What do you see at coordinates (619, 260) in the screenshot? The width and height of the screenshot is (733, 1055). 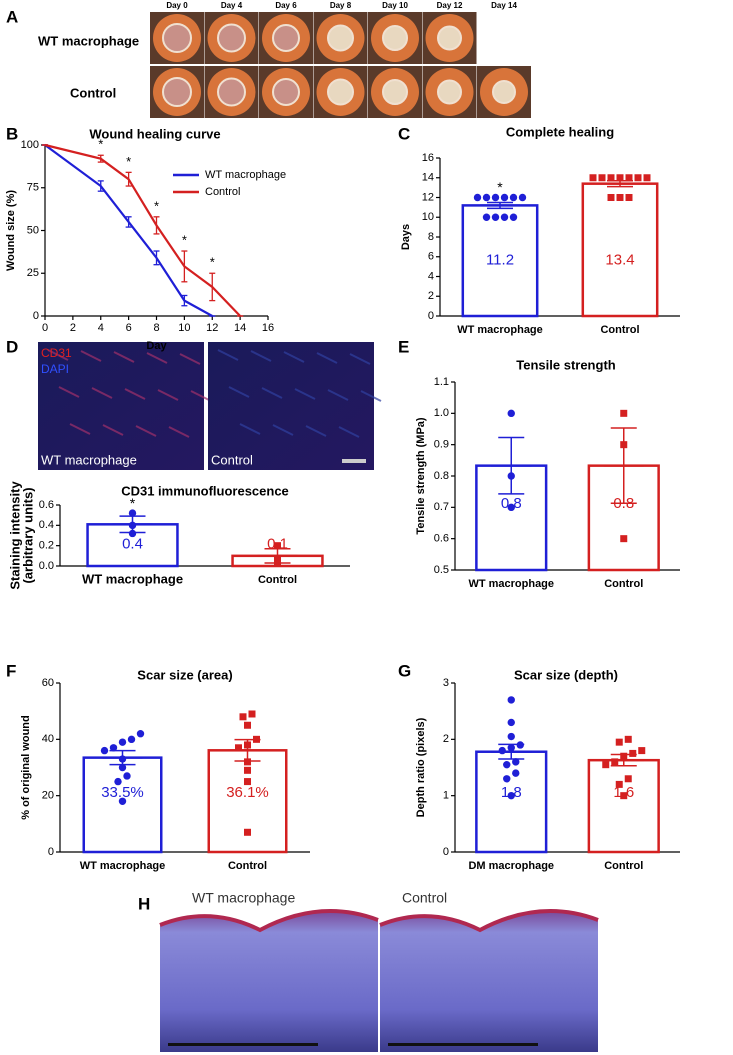 I see `value-label: 13.4` at bounding box center [619, 260].